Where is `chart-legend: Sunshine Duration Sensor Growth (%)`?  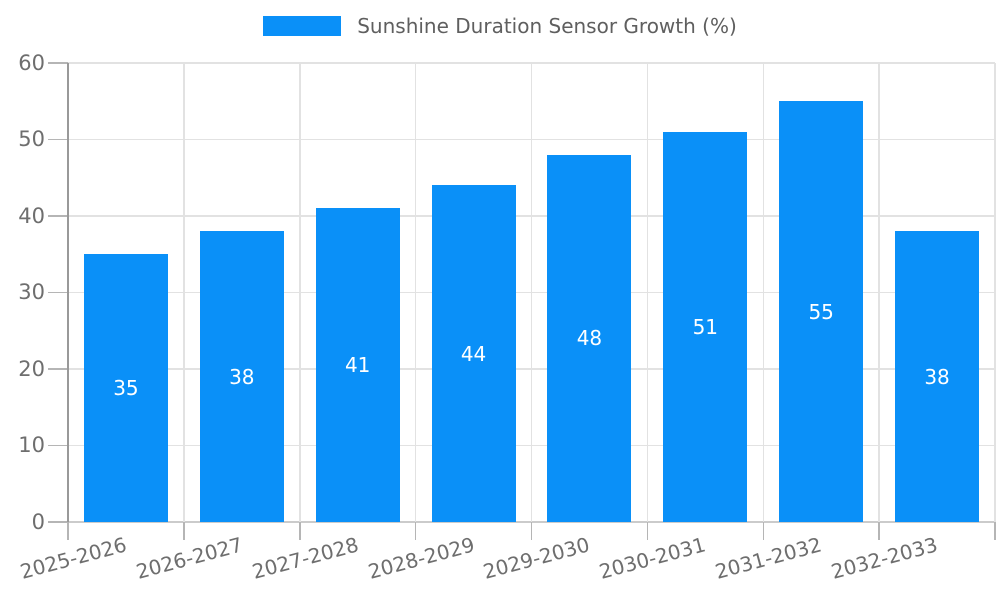 chart-legend: Sunshine Duration Sensor Growth (%) is located at coordinates (500, 26).